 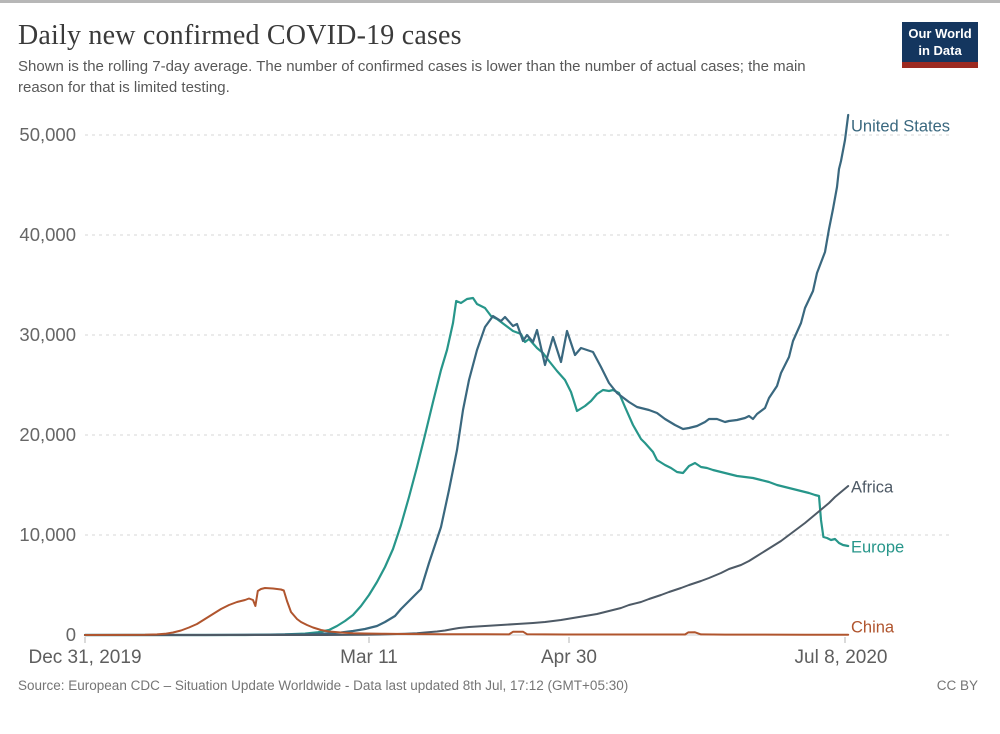 I want to click on y-axis-label-50000: 50,000, so click(x=47, y=134).